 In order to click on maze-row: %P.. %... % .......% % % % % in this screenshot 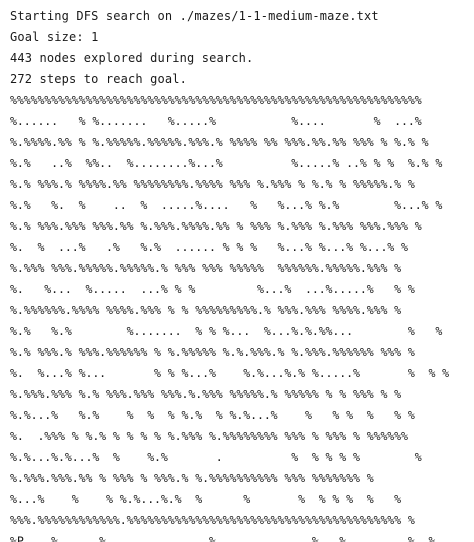, I will do `click(223, 538)`.